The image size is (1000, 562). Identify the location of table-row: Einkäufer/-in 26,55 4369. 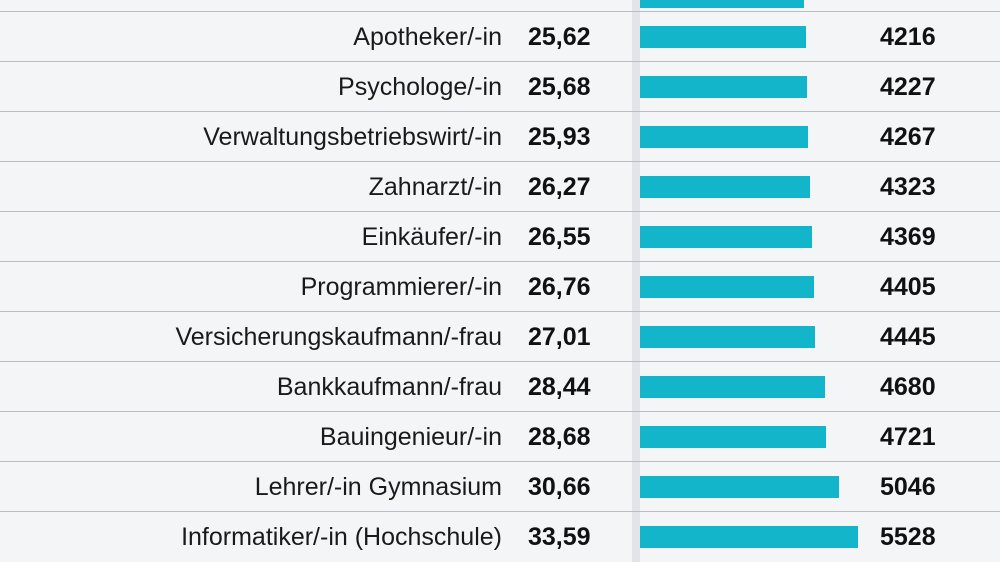
(500, 237).